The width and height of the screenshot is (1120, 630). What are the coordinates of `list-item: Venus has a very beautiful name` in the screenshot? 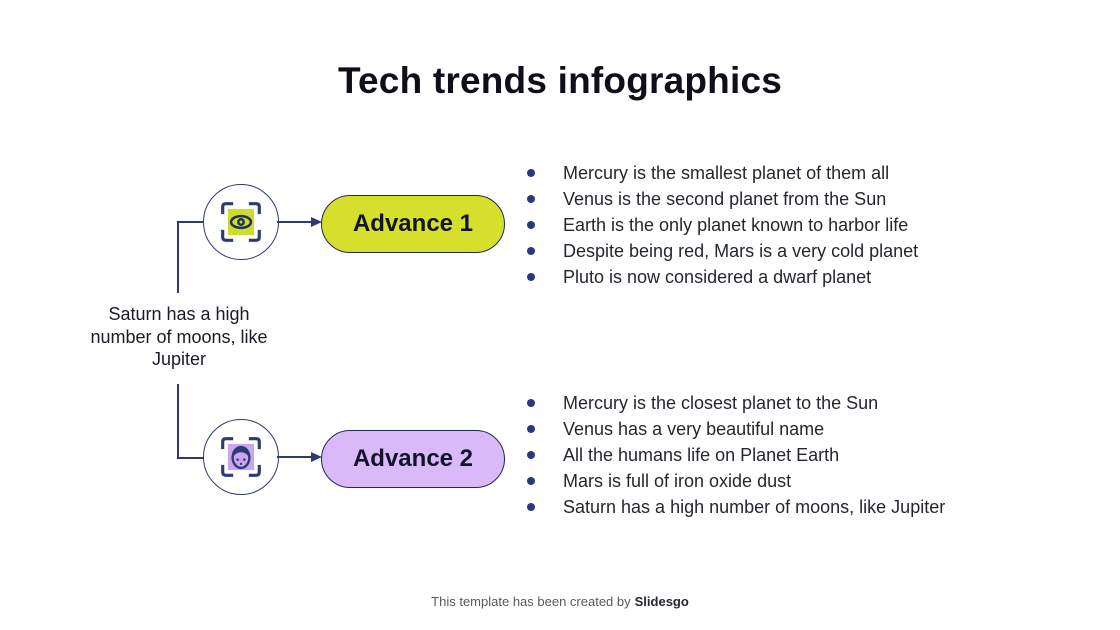 It's located at (736, 429).